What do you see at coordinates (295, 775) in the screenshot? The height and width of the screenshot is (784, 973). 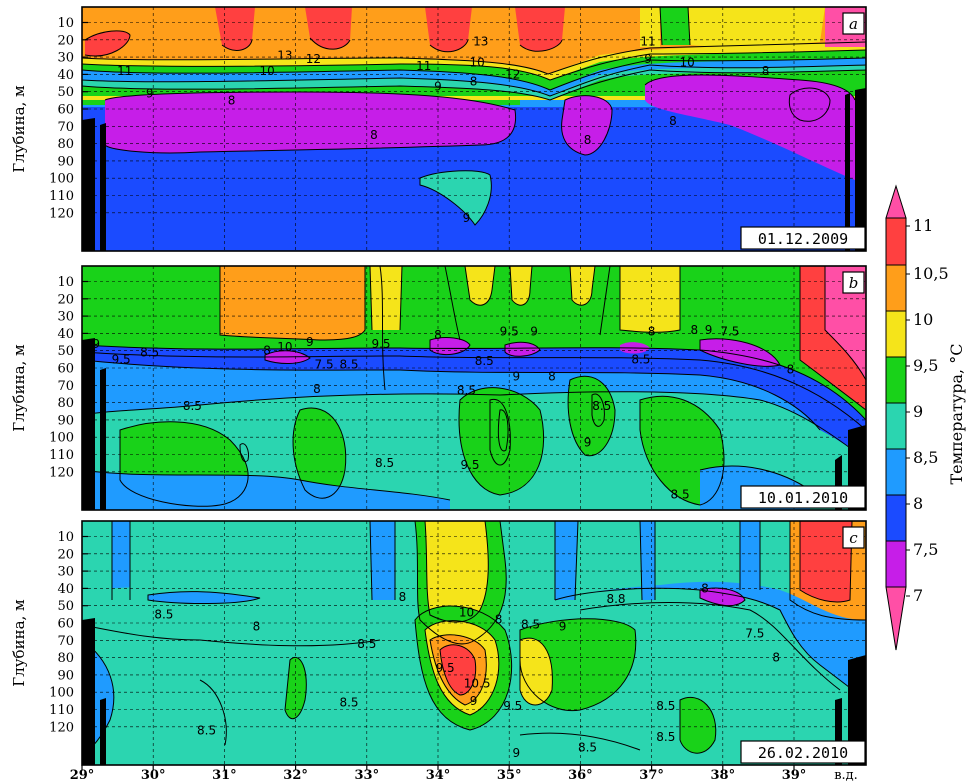 I see `x-tick-label: 32°` at bounding box center [295, 775].